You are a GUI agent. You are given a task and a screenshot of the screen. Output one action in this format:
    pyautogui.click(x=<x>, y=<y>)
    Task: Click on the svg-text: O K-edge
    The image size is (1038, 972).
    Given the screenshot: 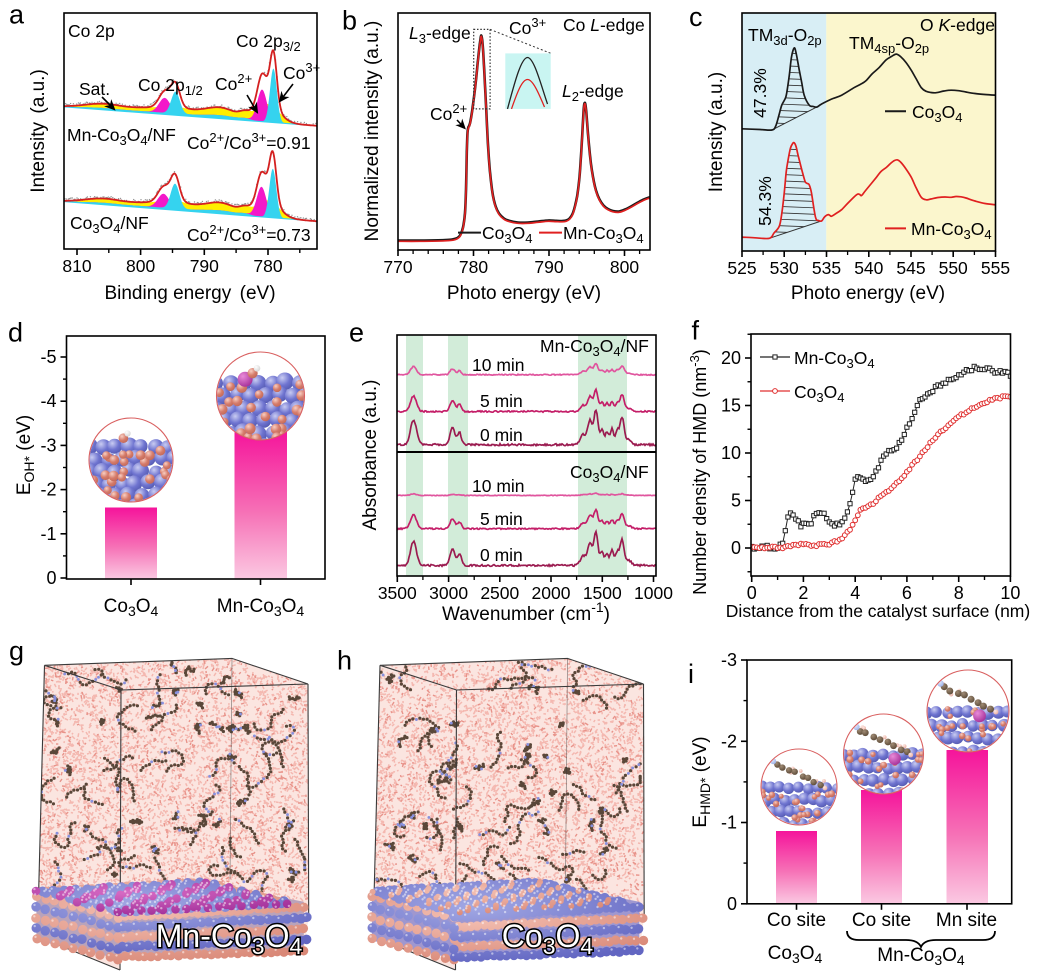 What is the action you would take?
    pyautogui.click(x=957, y=25)
    